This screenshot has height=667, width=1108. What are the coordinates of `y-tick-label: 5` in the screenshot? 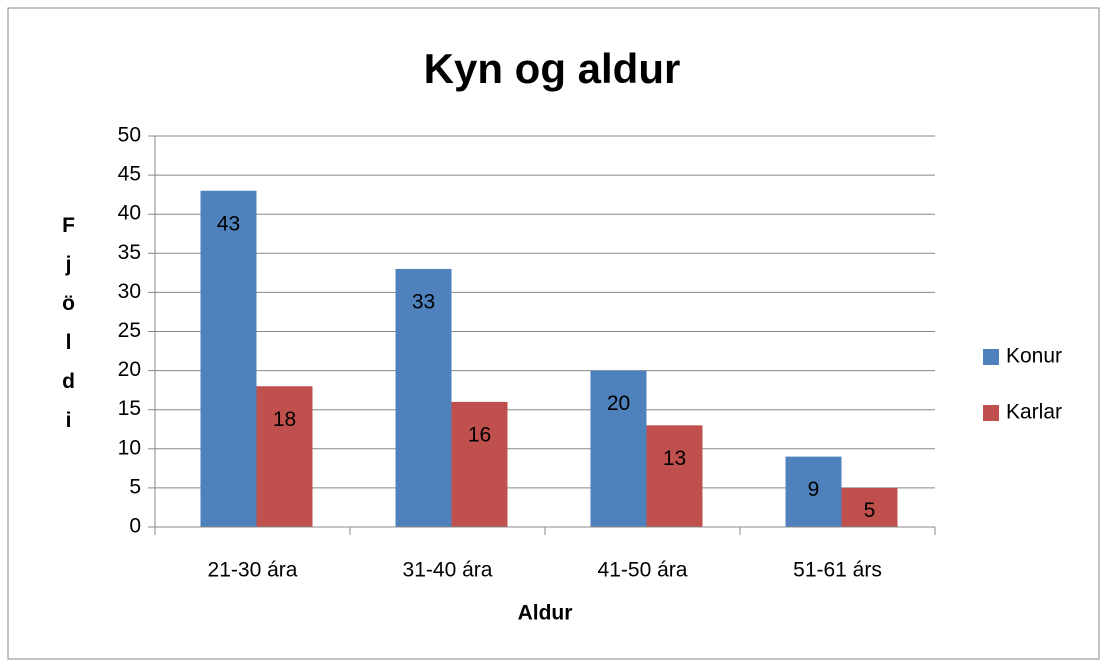 It's located at (135, 486).